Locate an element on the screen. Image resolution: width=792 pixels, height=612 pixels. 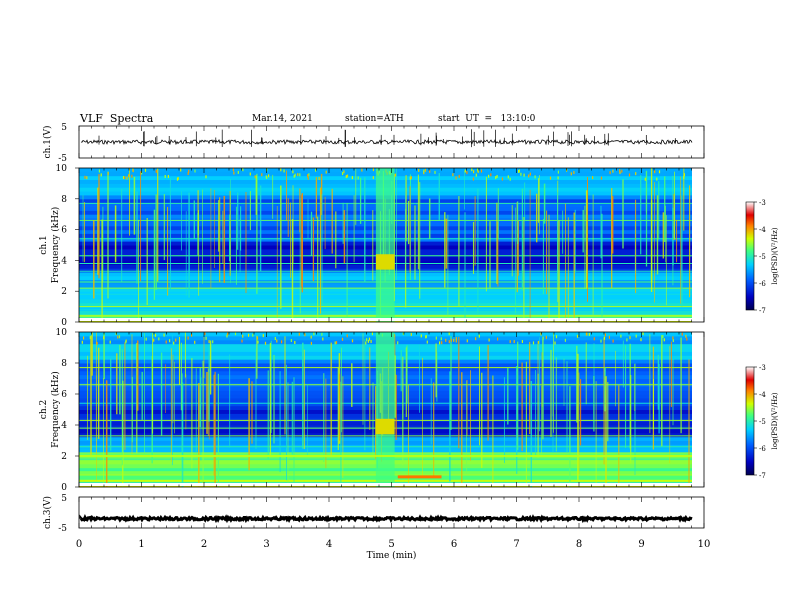
colorbar-ch2 is located at coordinates (750, 421).